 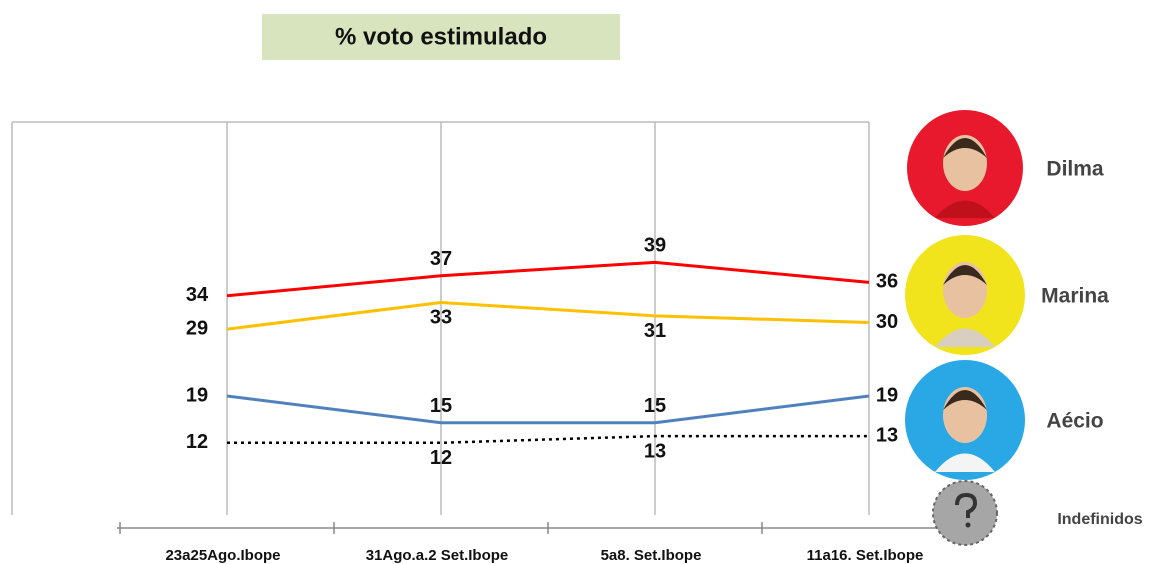 I want to click on question-icon, so click(x=966, y=505).